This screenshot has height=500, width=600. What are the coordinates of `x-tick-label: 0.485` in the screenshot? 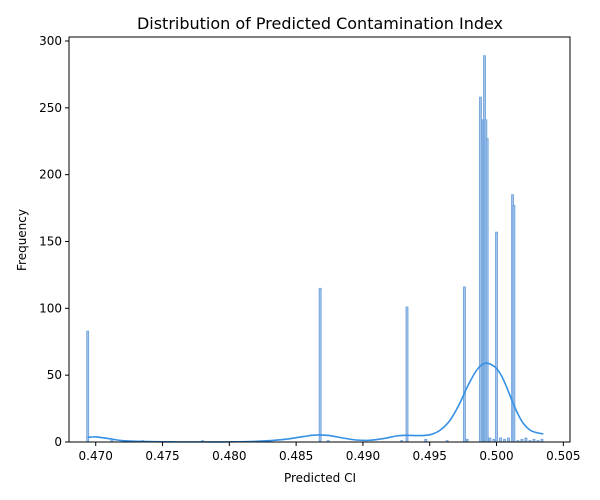 It's located at (296, 456).